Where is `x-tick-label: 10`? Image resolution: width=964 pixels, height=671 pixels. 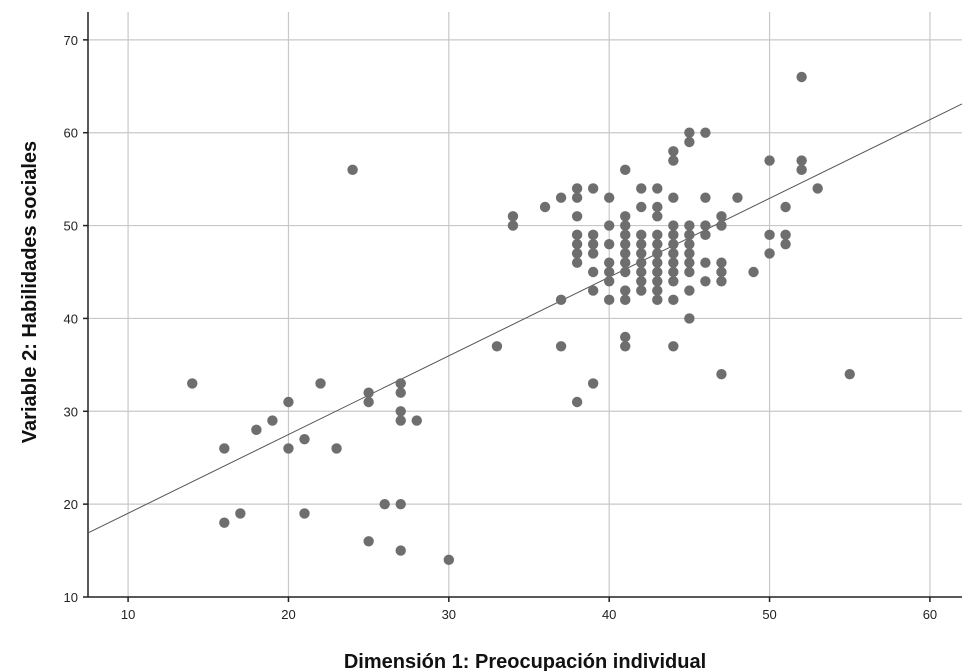 x-tick-label: 10 is located at coordinates (128, 614).